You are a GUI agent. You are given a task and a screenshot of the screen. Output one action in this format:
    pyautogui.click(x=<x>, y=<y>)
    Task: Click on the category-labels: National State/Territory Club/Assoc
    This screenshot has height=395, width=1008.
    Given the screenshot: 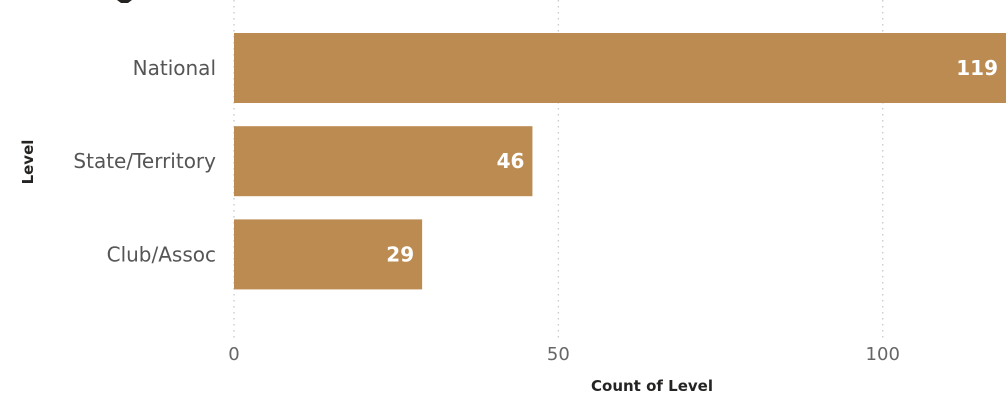 What is the action you would take?
    pyautogui.click(x=144, y=161)
    